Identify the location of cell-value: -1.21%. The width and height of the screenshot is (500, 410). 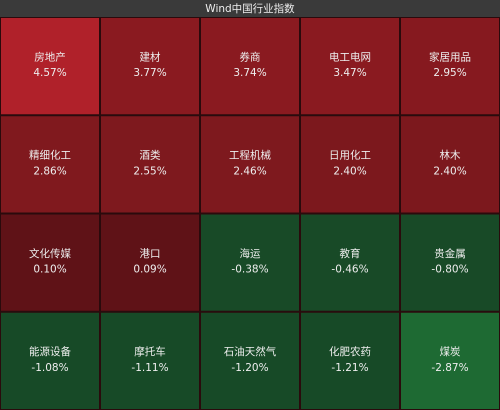
(349, 368).